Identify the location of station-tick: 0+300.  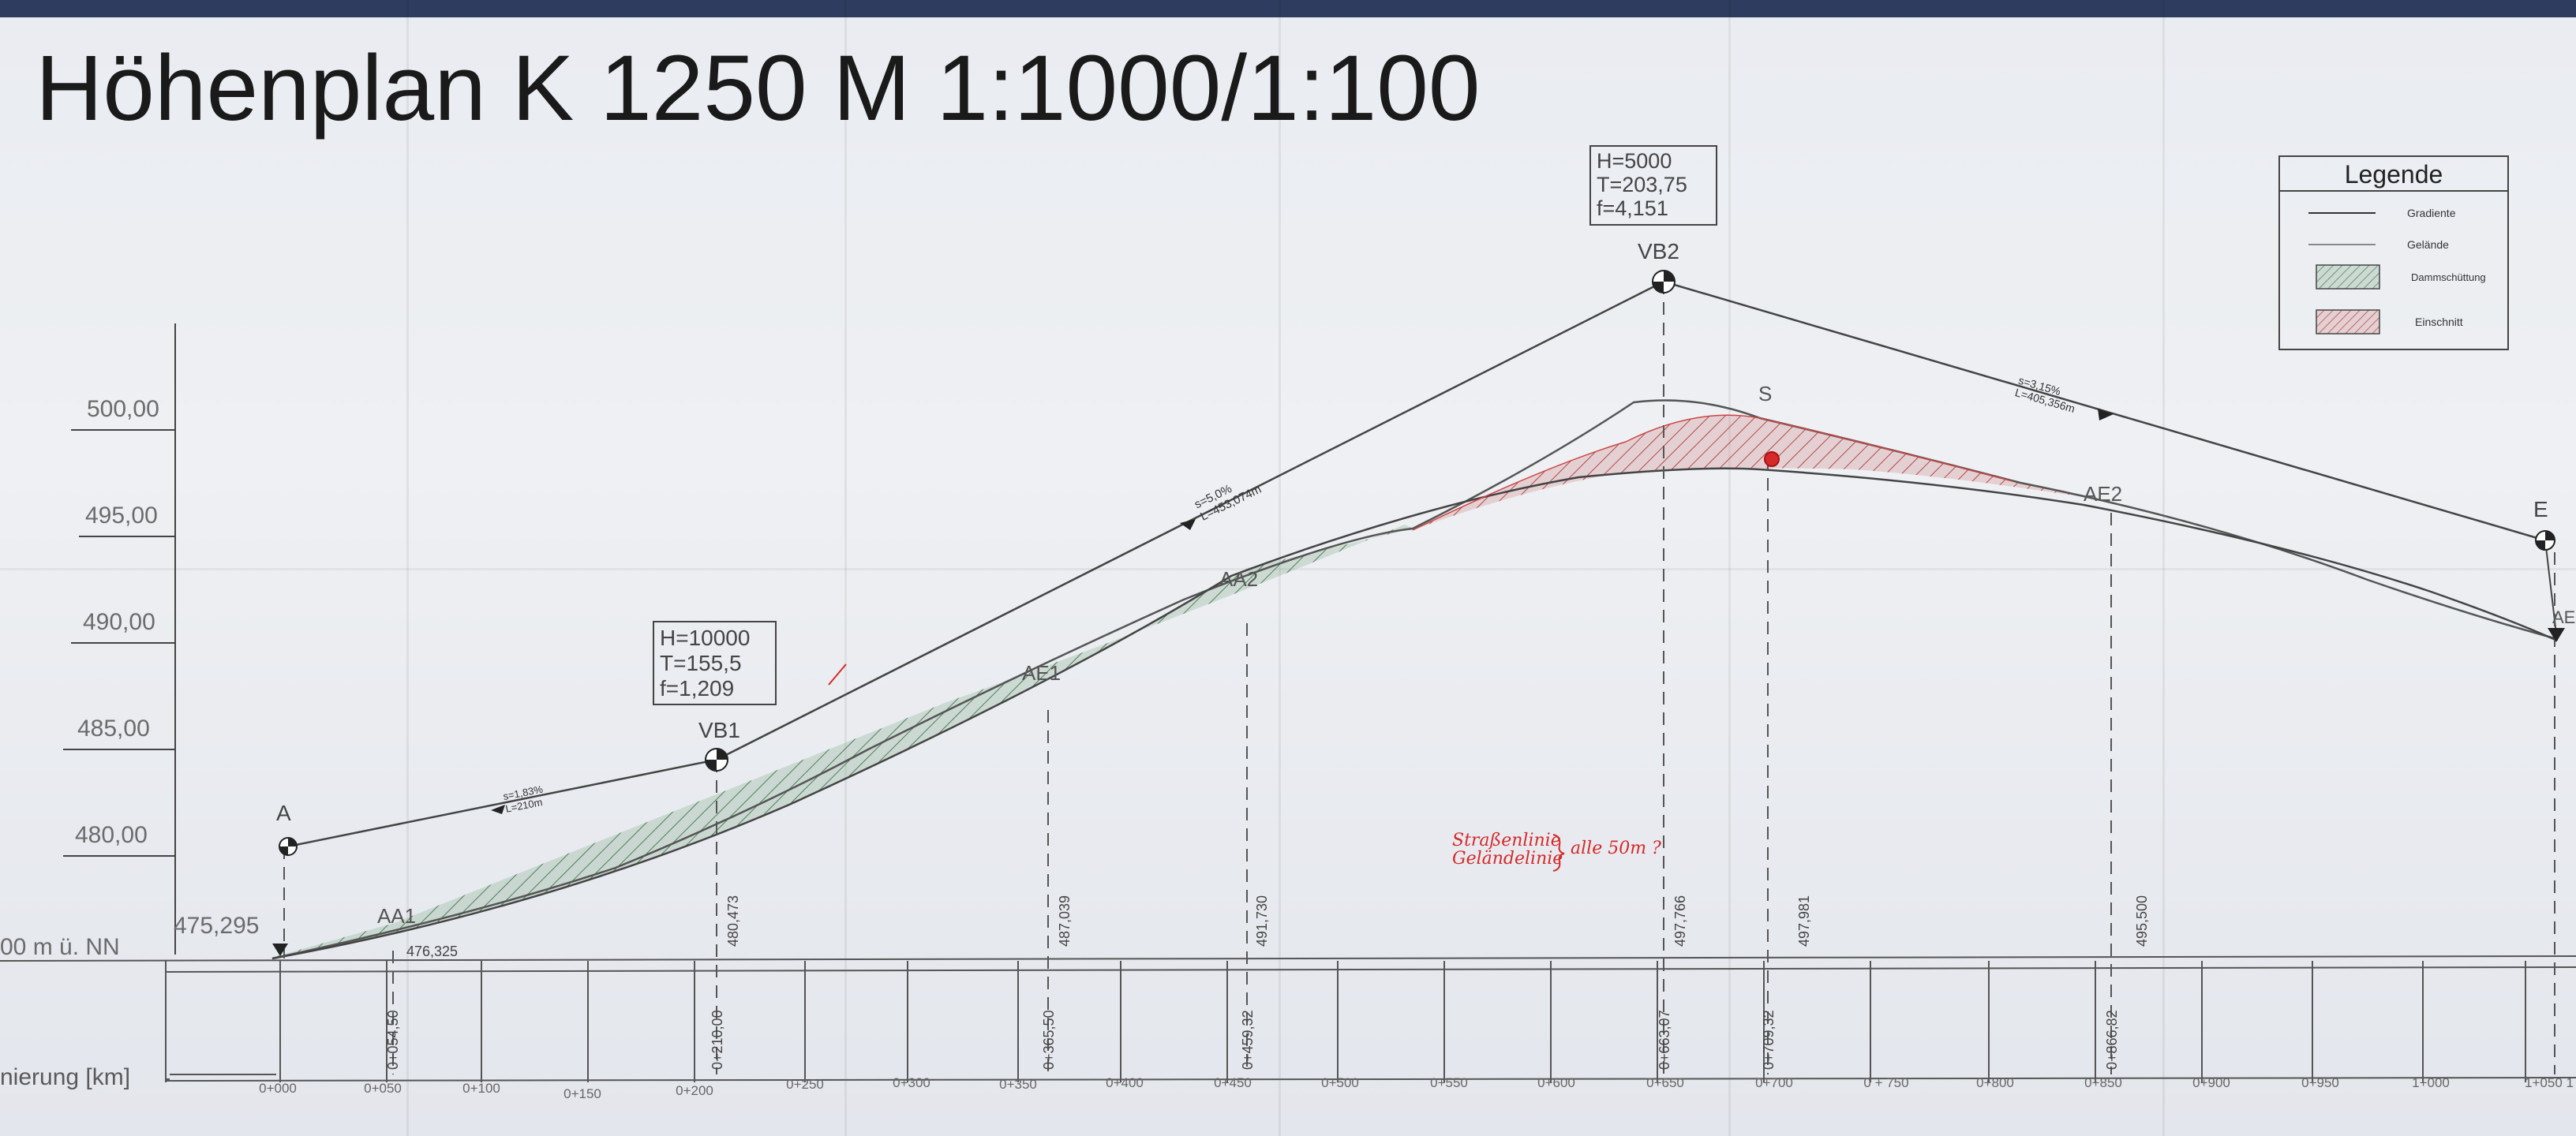
(911, 1082).